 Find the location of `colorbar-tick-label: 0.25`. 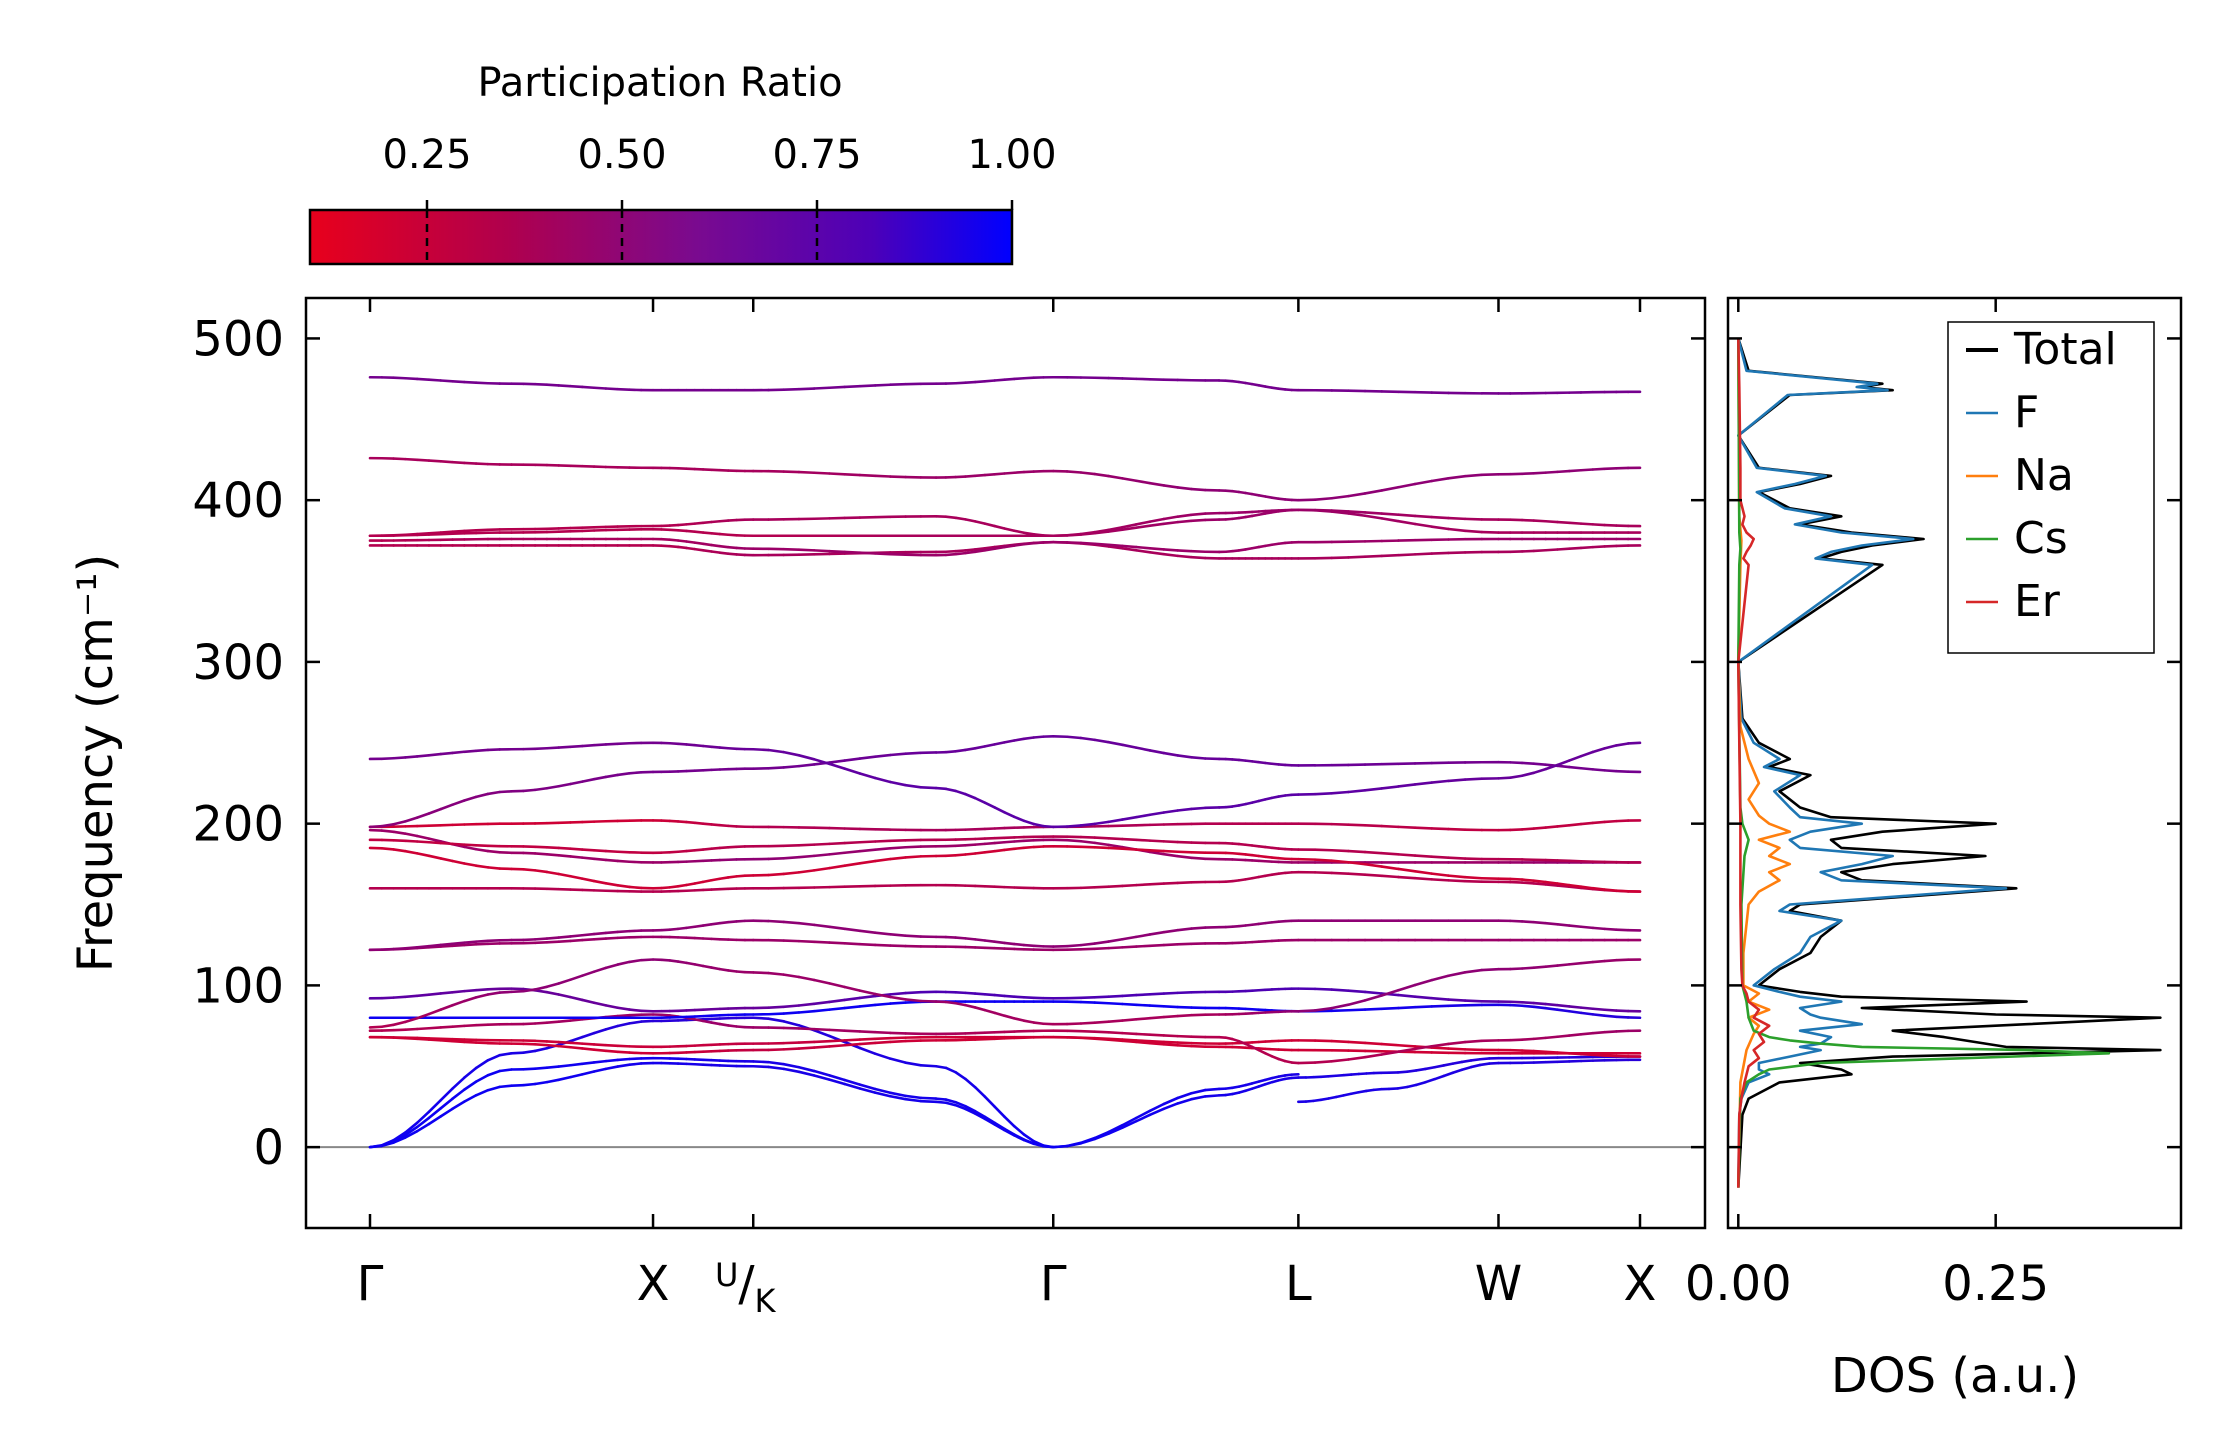

colorbar-tick-label: 0.25 is located at coordinates (426, 155).